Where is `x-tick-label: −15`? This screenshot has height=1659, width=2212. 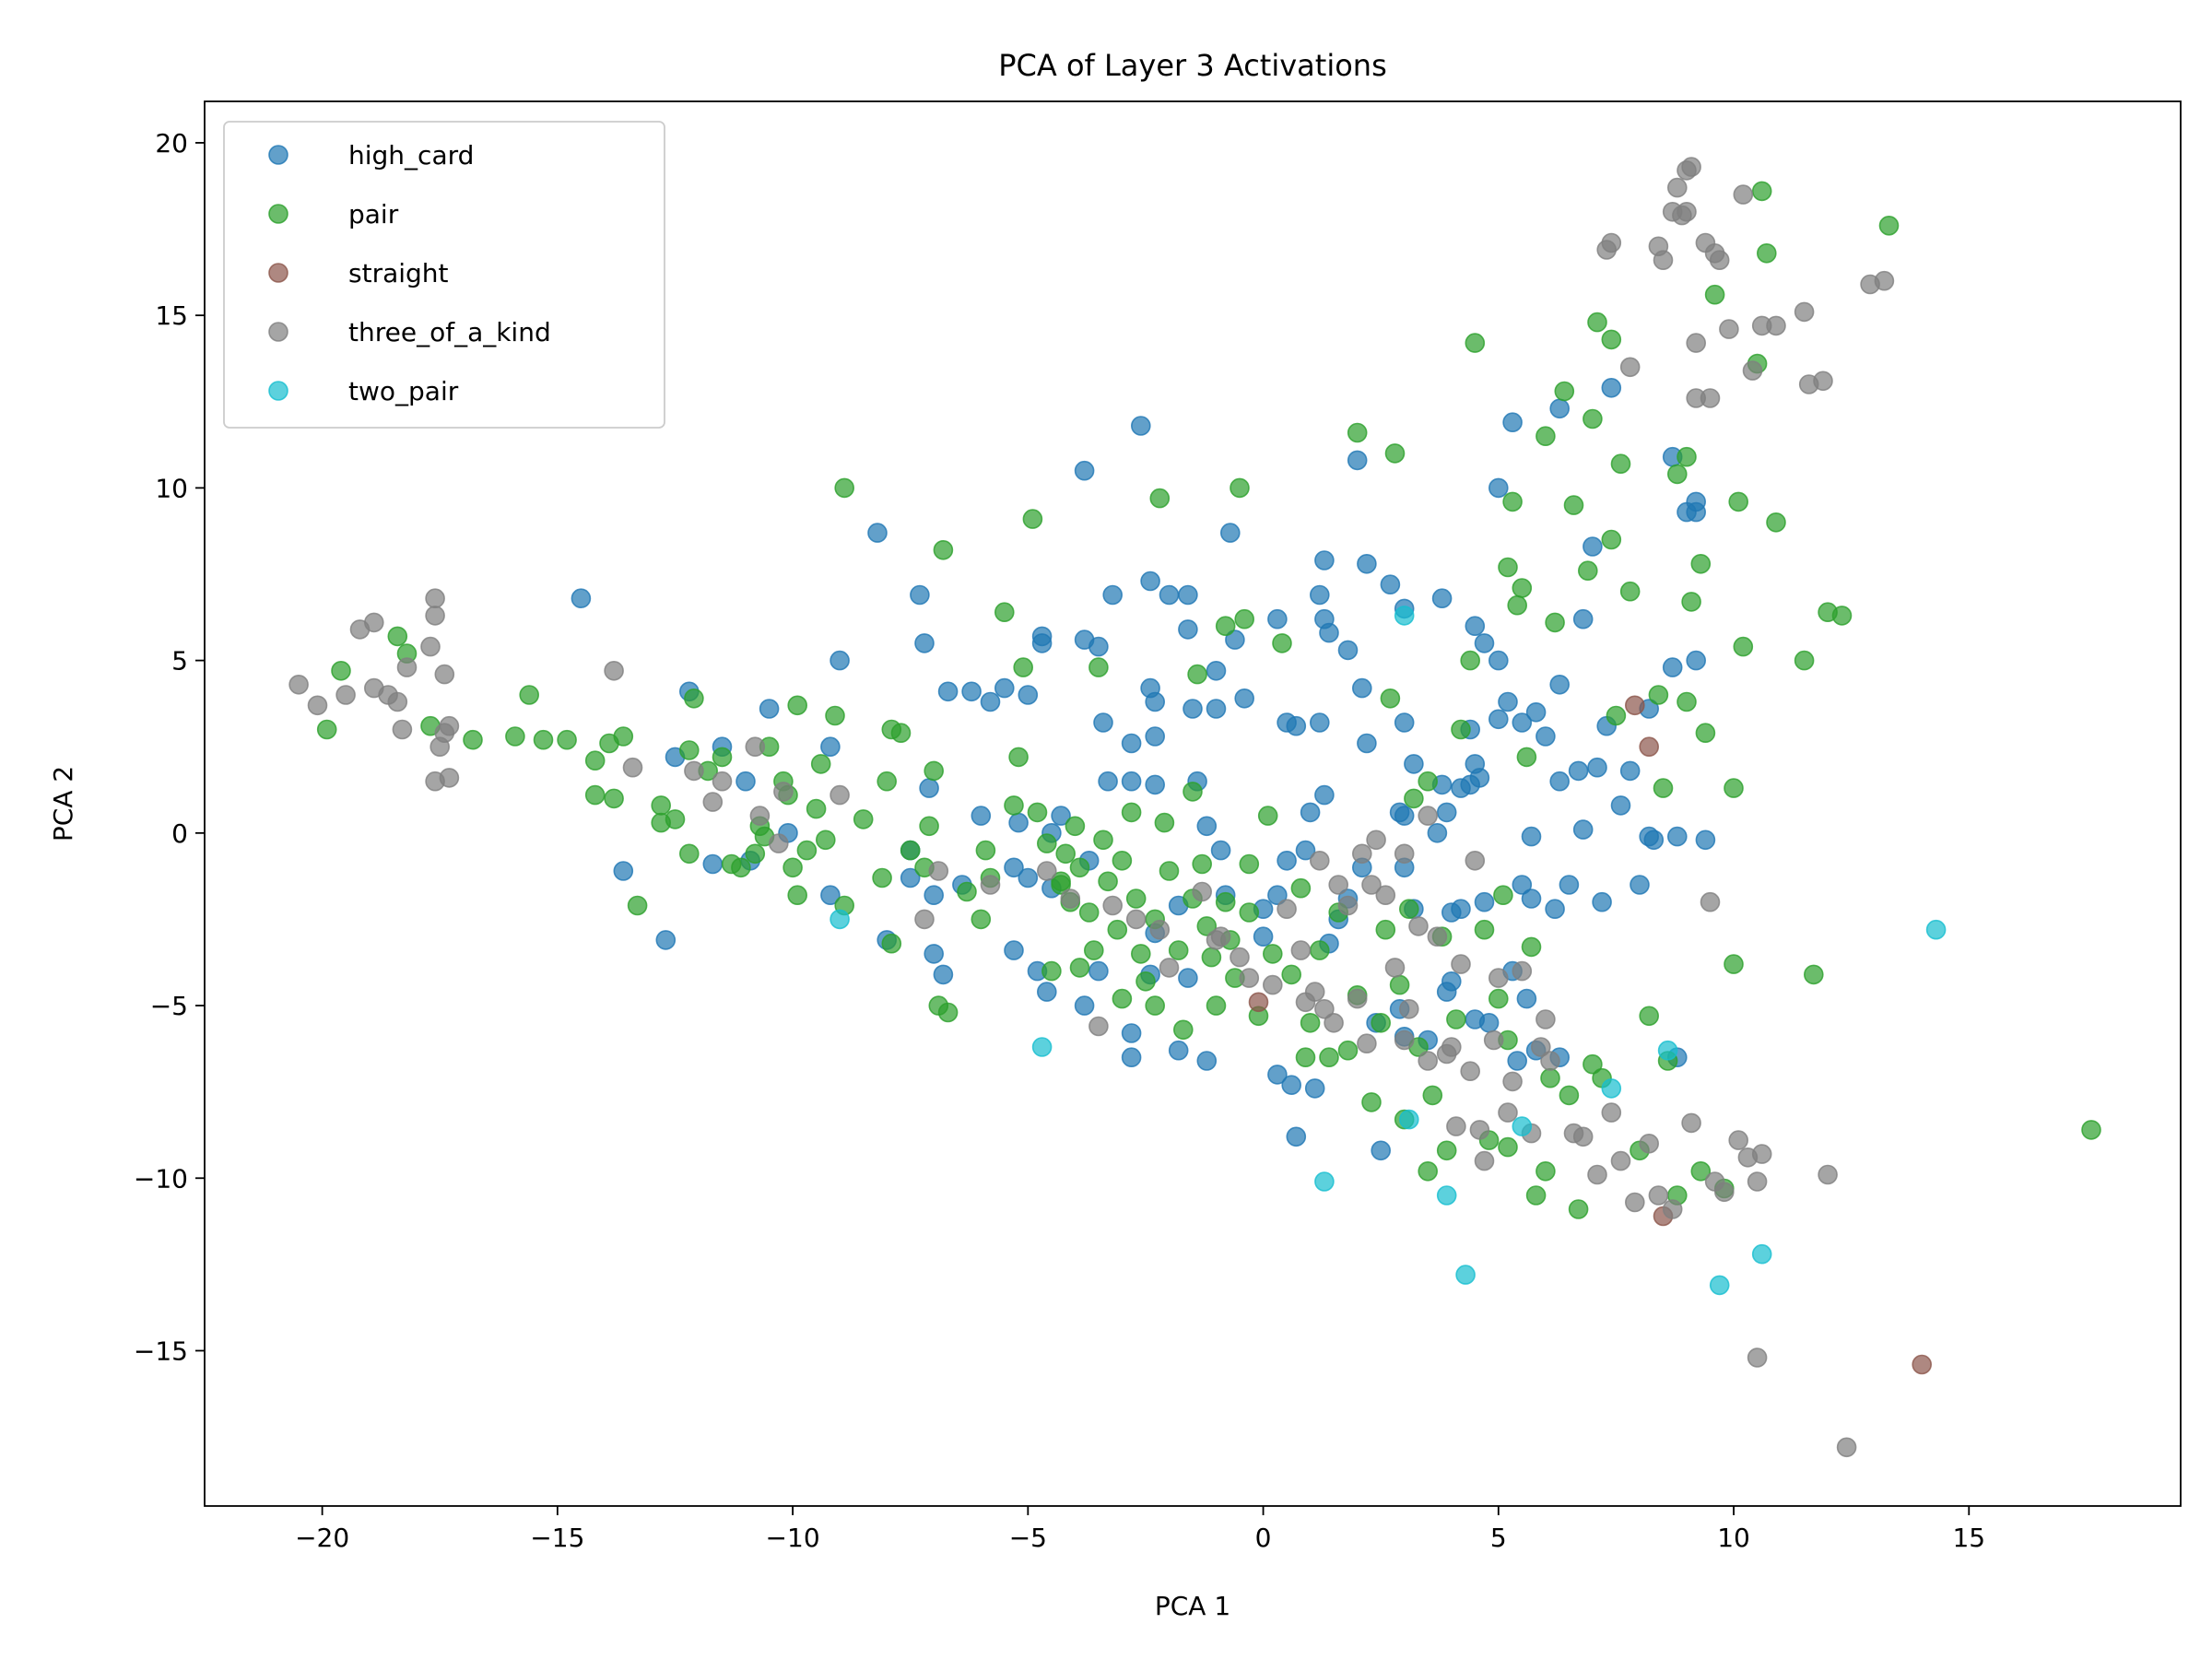
x-tick-label: −15 is located at coordinates (557, 1538).